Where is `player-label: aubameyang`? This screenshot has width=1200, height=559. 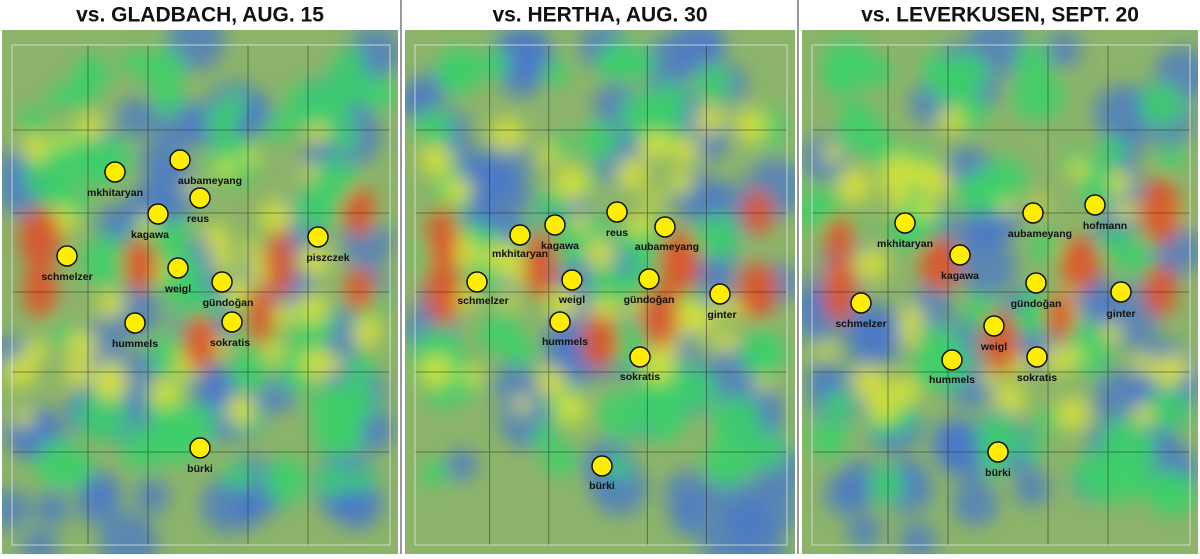 player-label: aubameyang is located at coordinates (210, 181).